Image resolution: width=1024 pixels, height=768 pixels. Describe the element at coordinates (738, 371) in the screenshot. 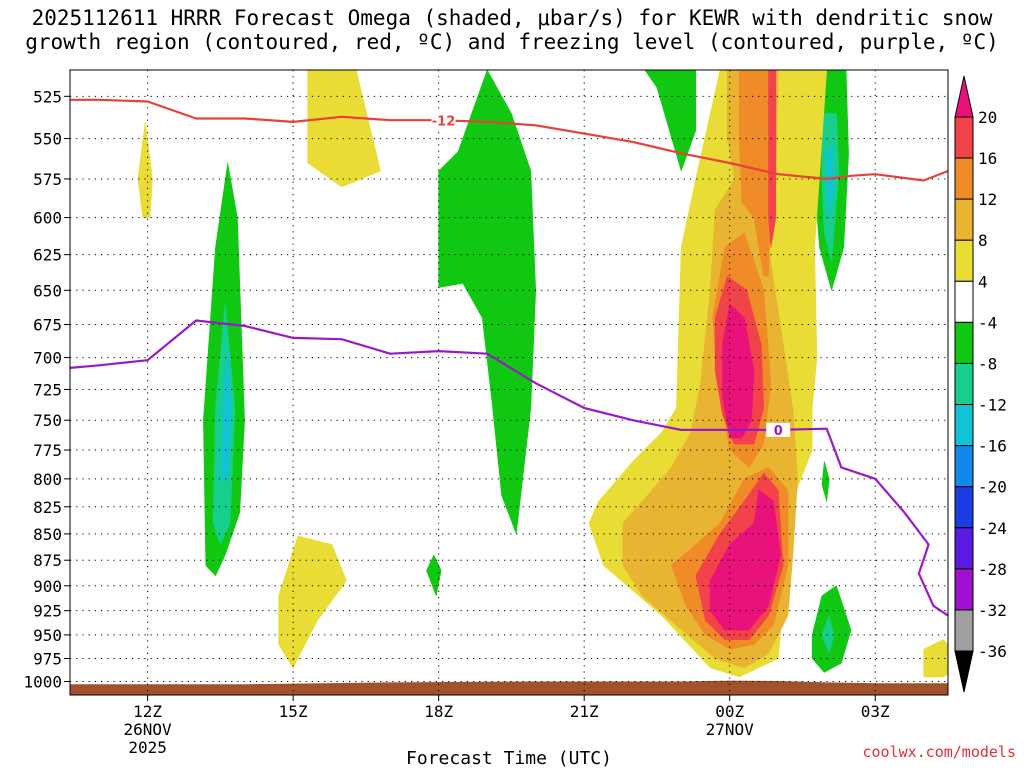

I see `omega-region-magenta-mid` at that location.